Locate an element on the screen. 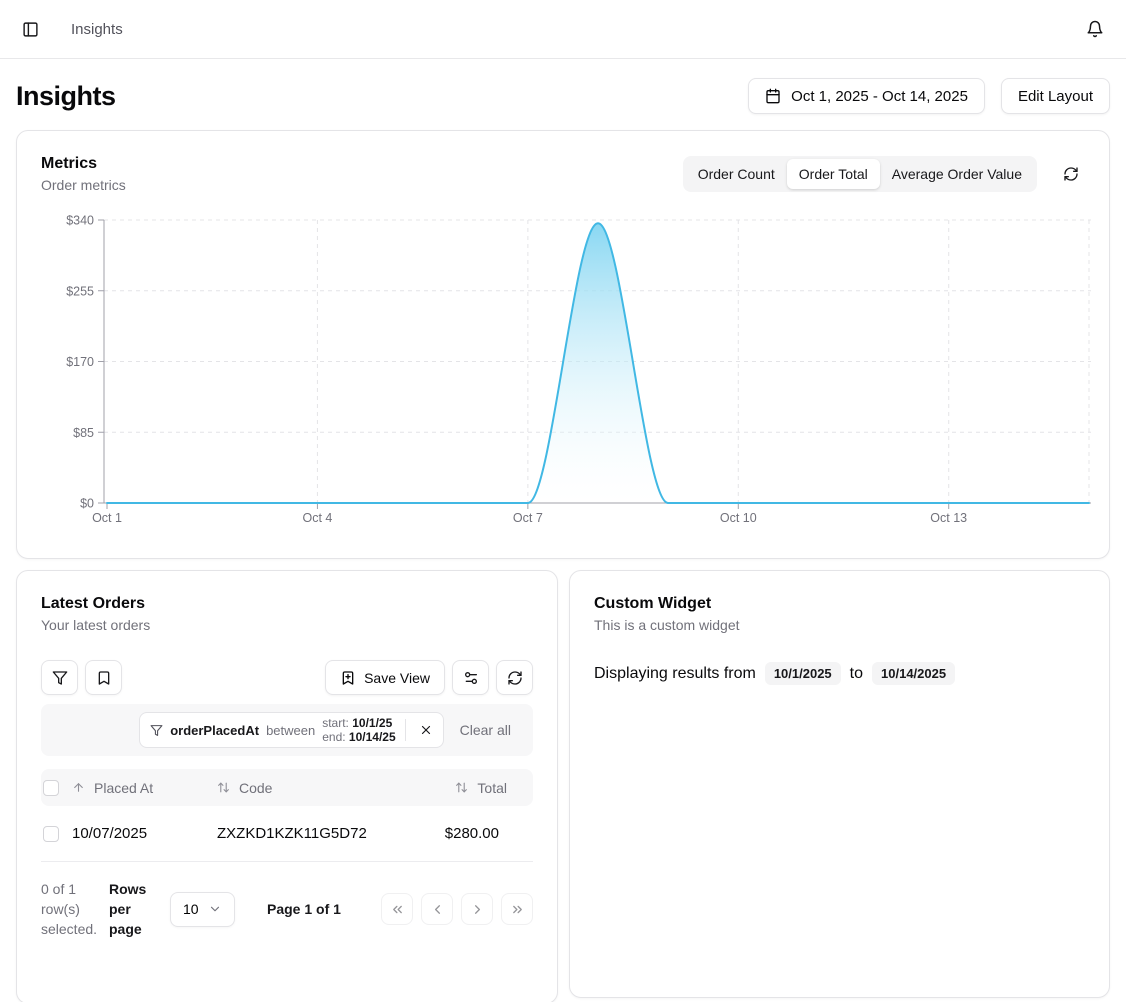  chevron-right-icon is located at coordinates (477, 909).